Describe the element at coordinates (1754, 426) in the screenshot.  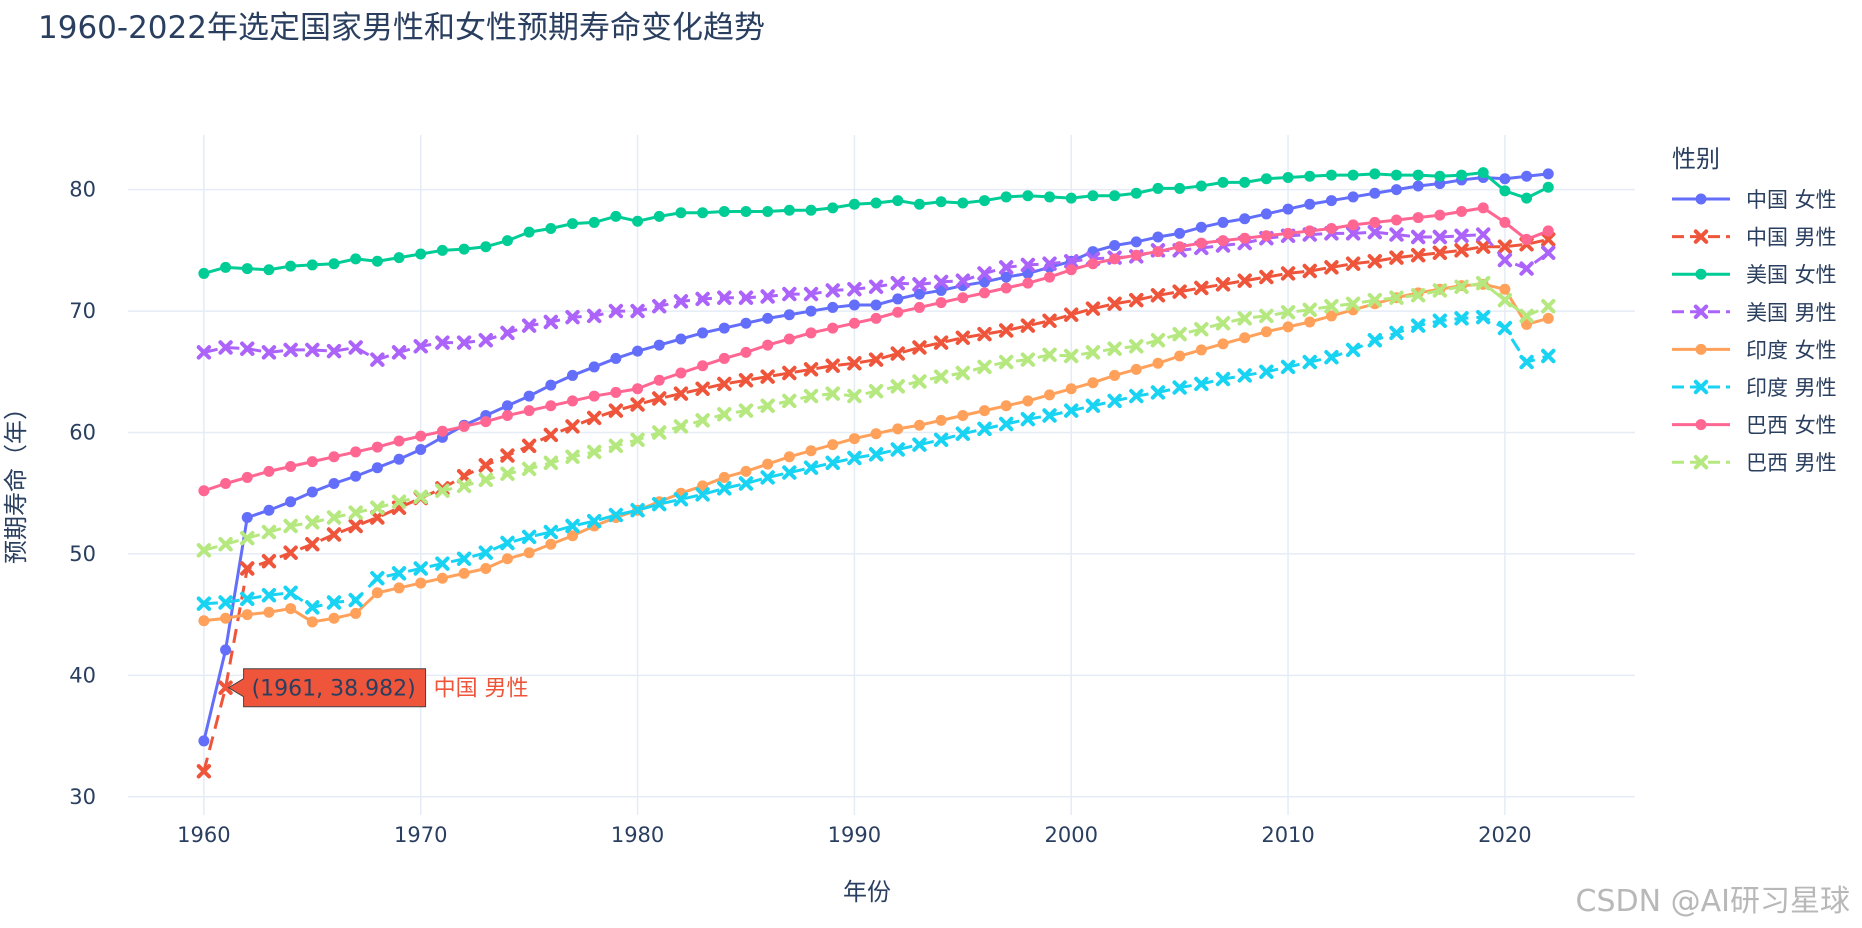
I see `legend-item: 巴西 女性` at that location.